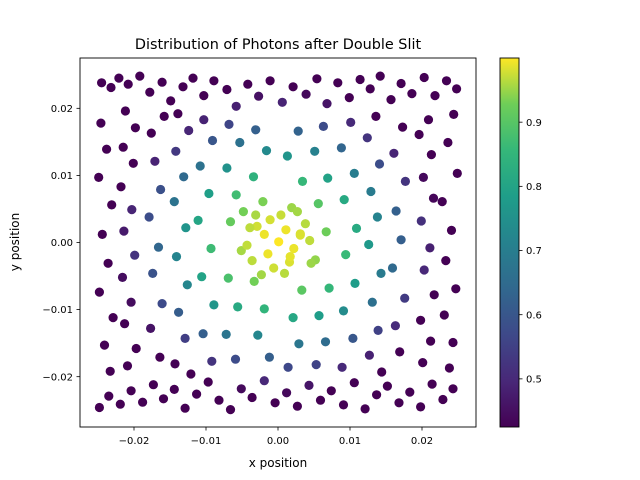 The height and width of the screenshot is (480, 640). Describe the element at coordinates (278, 441) in the screenshot. I see `x-tick-label: 0.00` at that location.